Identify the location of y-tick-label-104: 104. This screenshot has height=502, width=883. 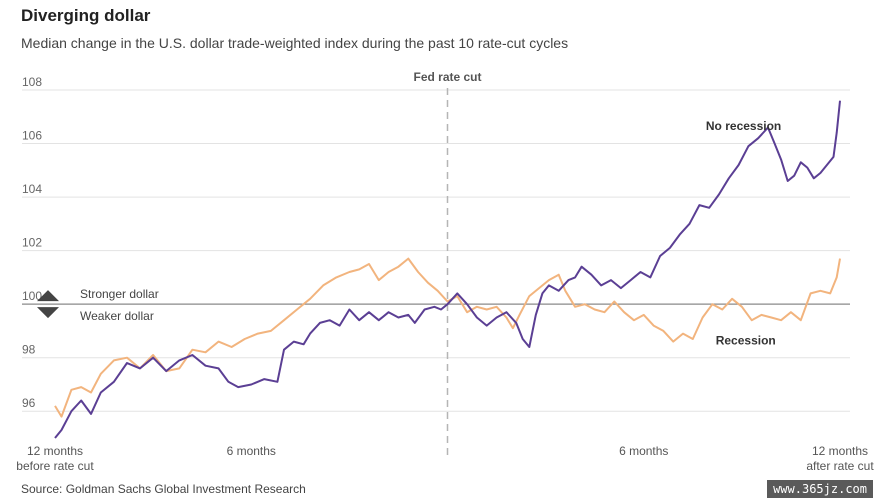
(32, 189).